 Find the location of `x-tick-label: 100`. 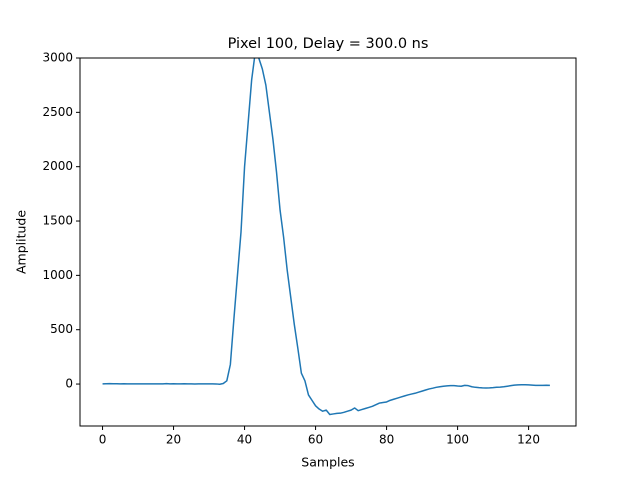

x-tick-label: 100 is located at coordinates (457, 440).